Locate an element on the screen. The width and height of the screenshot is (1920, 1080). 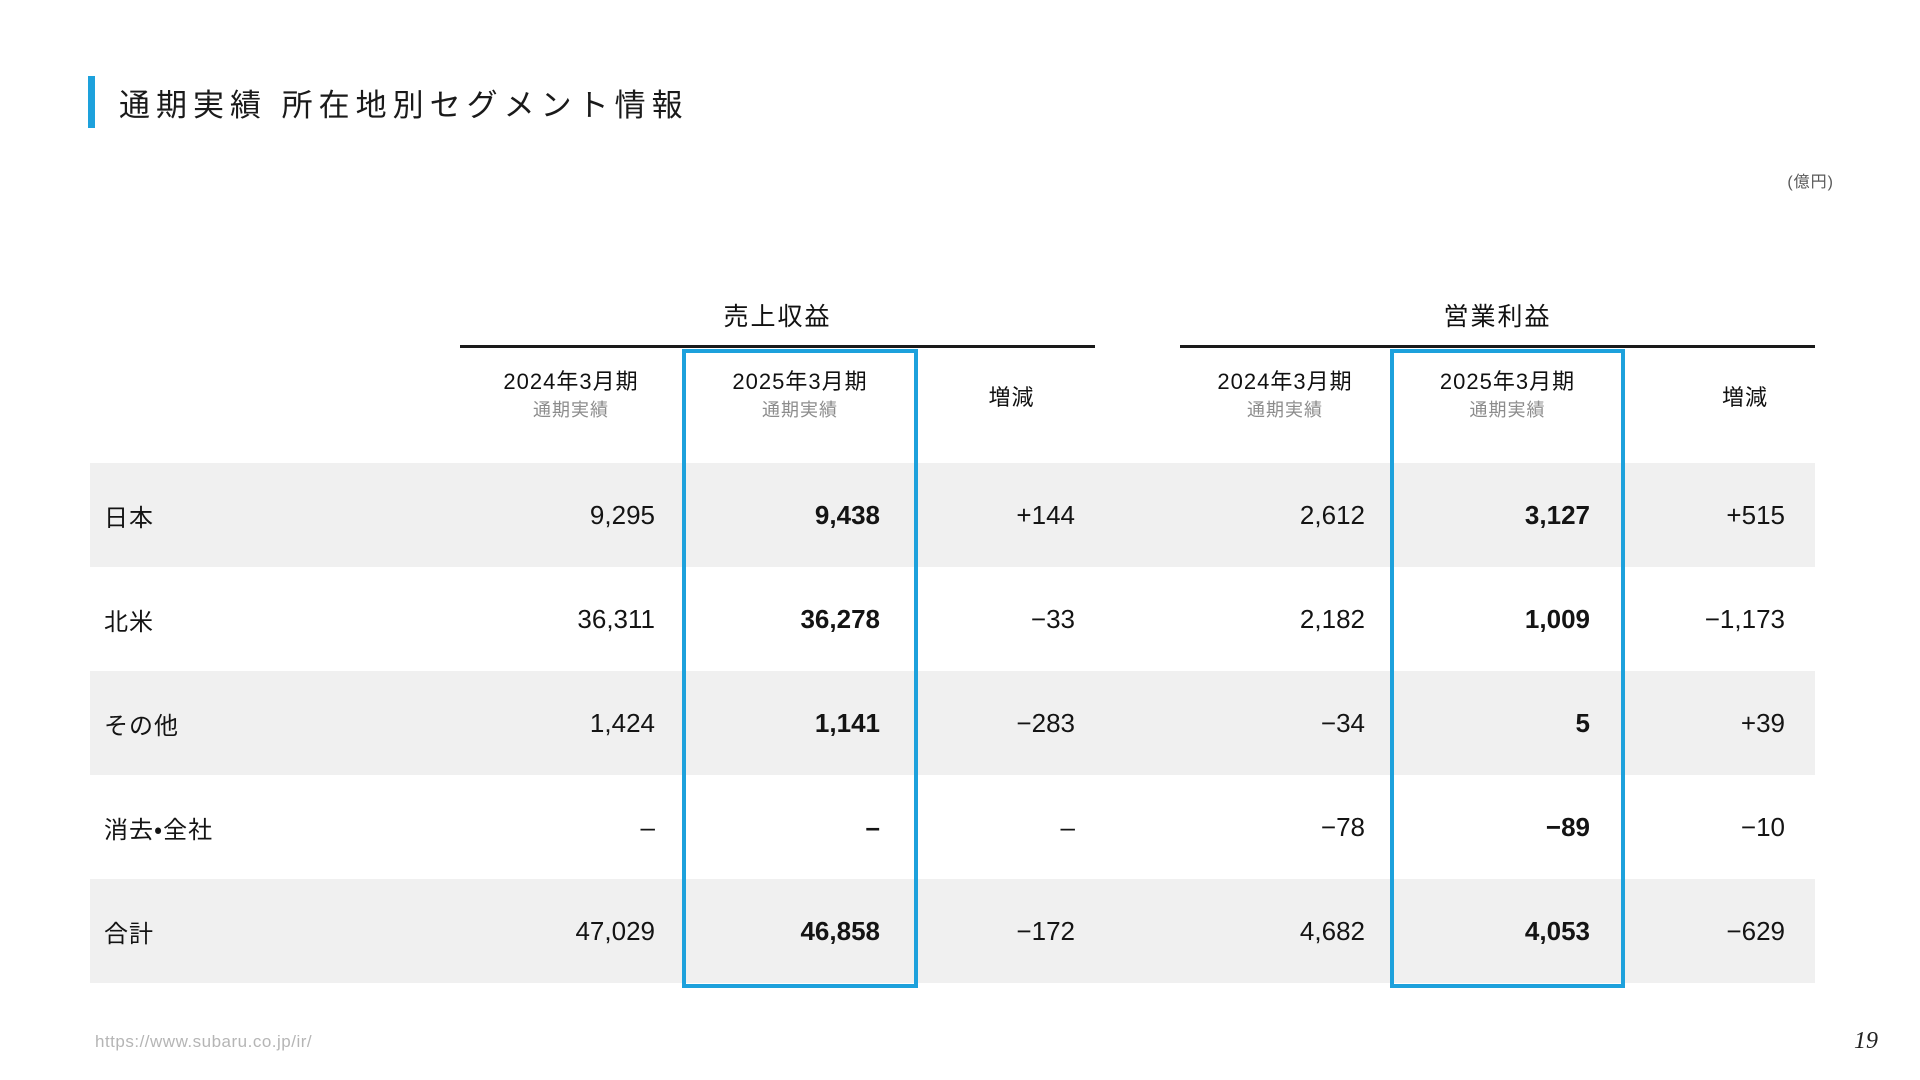
cell-rev-fy2024: 47,029 is located at coordinates (615, 930).